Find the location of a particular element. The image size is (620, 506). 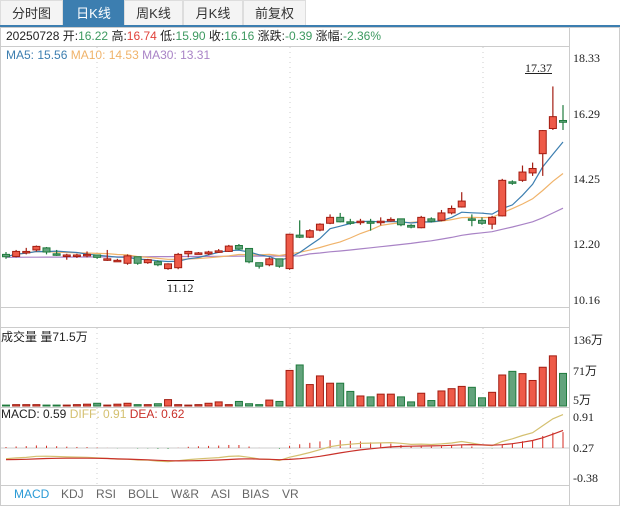

tab-daily-k: 日K线 is located at coordinates (93, 12).